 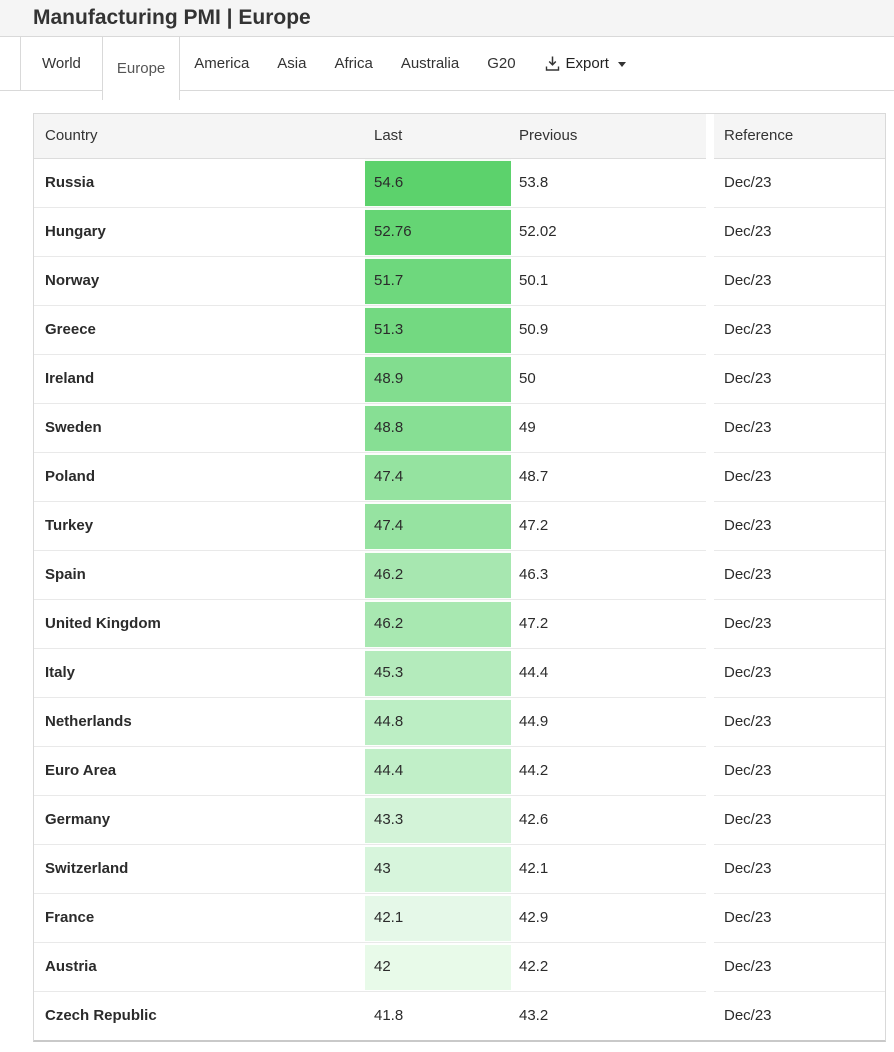 I want to click on country-link: Ireland, so click(x=70, y=378).